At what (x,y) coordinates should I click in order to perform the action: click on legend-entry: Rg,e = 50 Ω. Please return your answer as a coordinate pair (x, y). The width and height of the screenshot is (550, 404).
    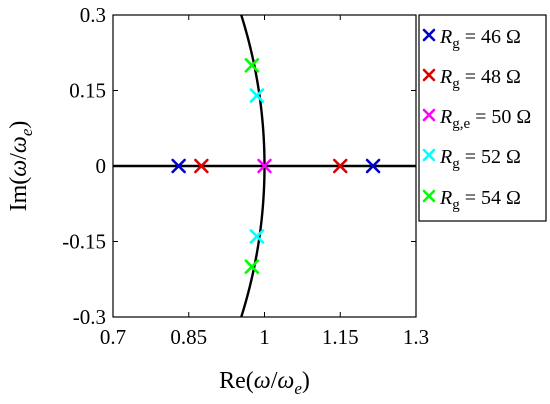
    Looking at the image, I should click on (476, 119).